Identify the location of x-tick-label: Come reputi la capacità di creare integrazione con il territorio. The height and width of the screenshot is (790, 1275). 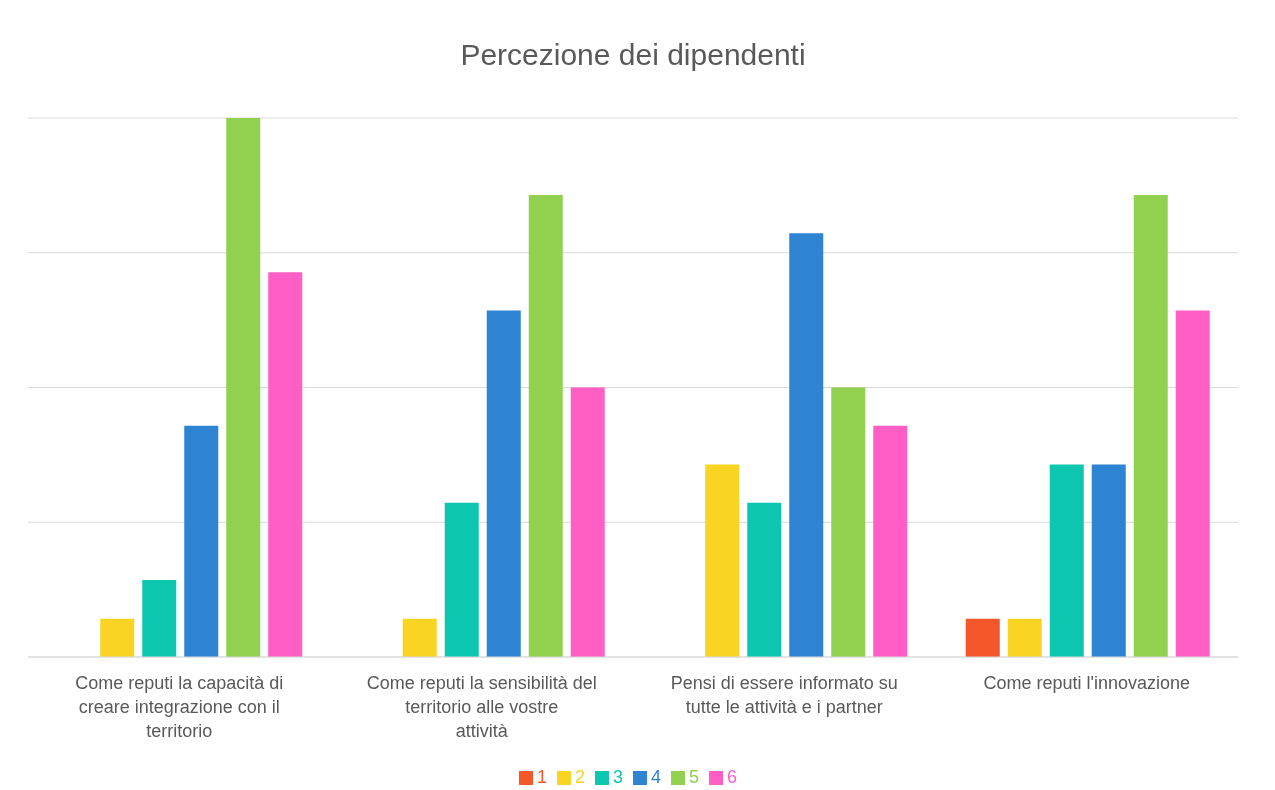
(179, 707).